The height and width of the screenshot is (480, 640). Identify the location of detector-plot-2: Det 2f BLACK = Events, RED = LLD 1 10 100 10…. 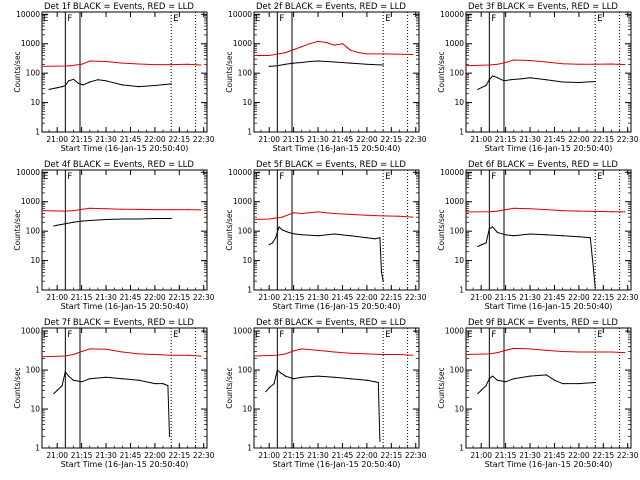
(326, 77).